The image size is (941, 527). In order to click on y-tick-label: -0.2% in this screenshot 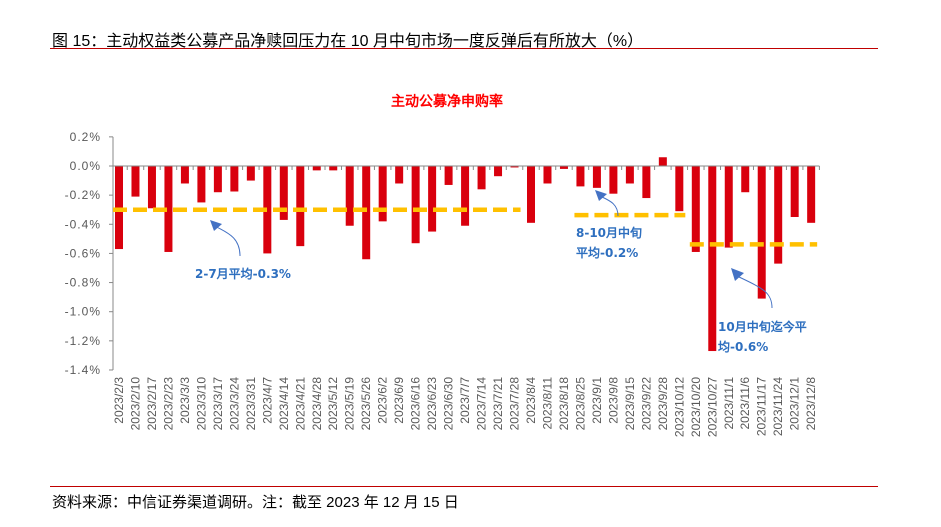, I will do `click(83, 195)`.